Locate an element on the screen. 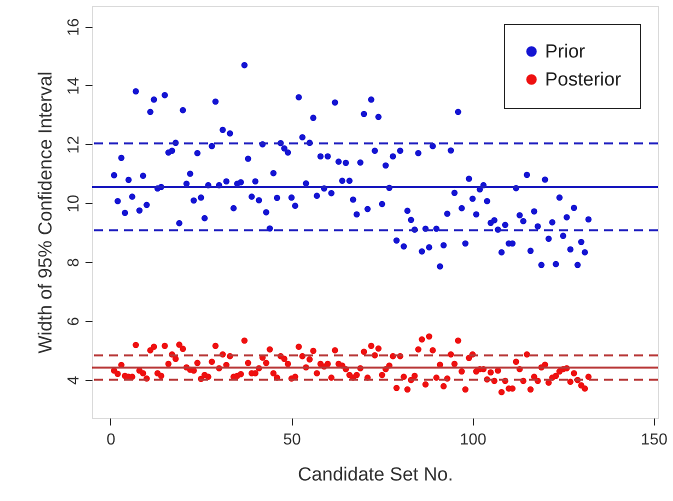  y-tick-label: 6 is located at coordinates (74, 321).